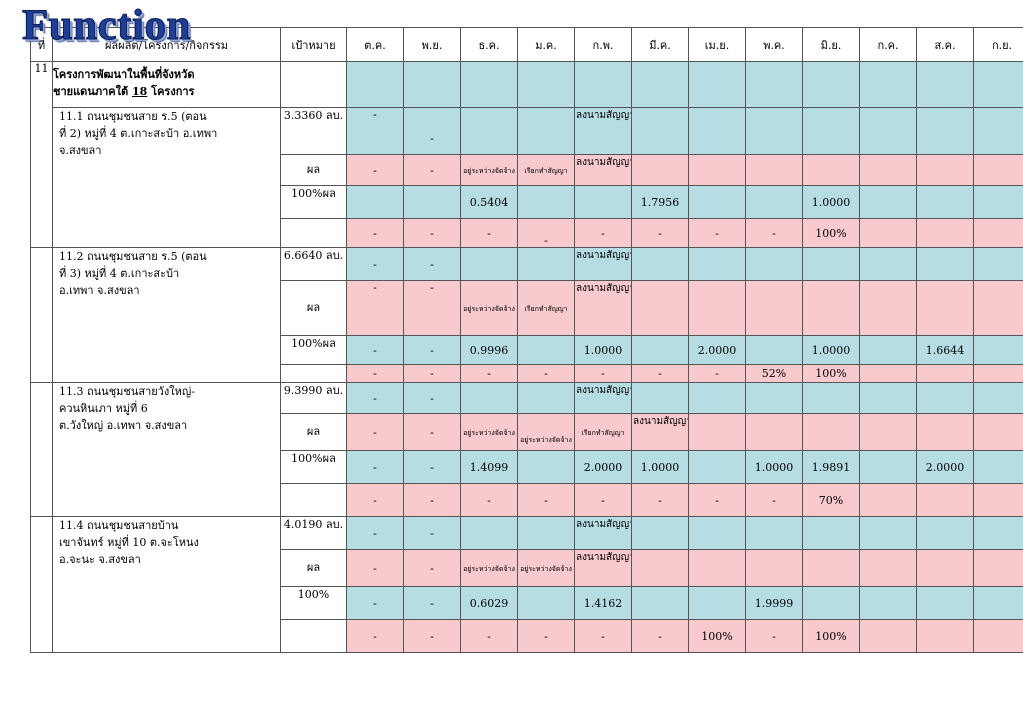  Describe the element at coordinates (133, 116) in the screenshot. I see `project-name-line: 11.1 ถนนชุมชนสาย ร.5 (ตอน` at that location.